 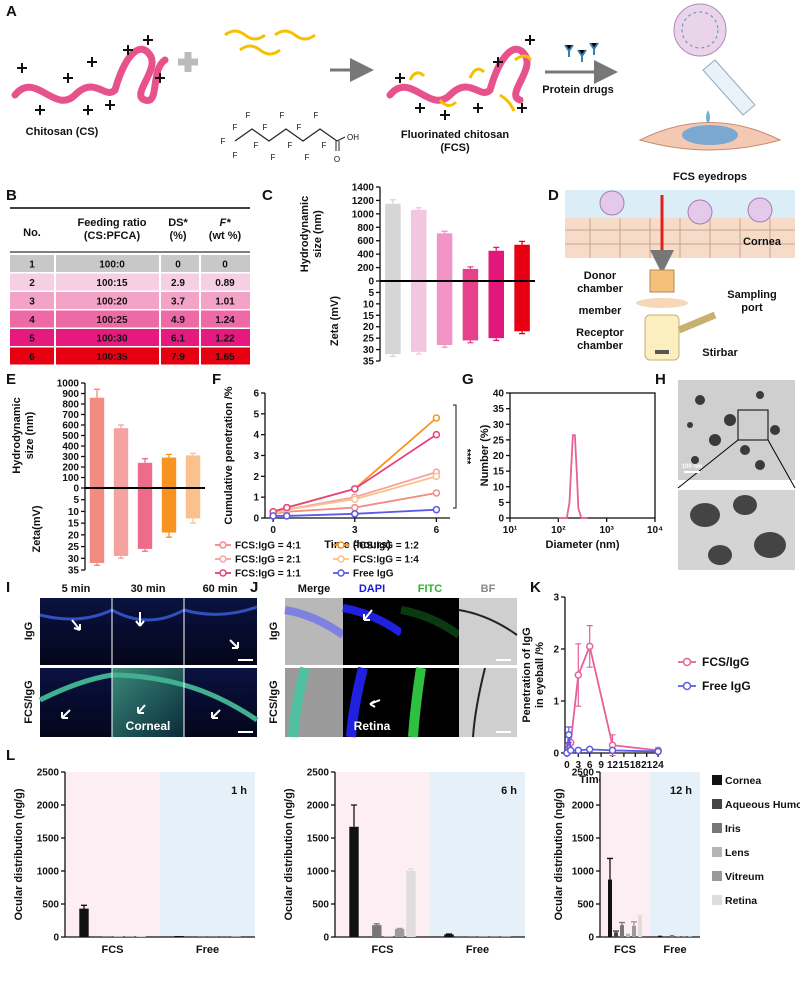 I want to click on x-tick-label: 10³, so click(x=606, y=530).